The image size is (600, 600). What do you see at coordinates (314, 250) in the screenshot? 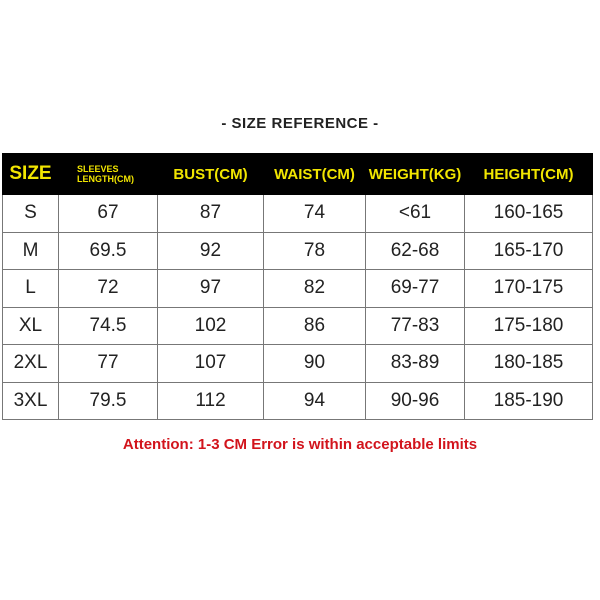
I see `table-cell: 78` at bounding box center [314, 250].